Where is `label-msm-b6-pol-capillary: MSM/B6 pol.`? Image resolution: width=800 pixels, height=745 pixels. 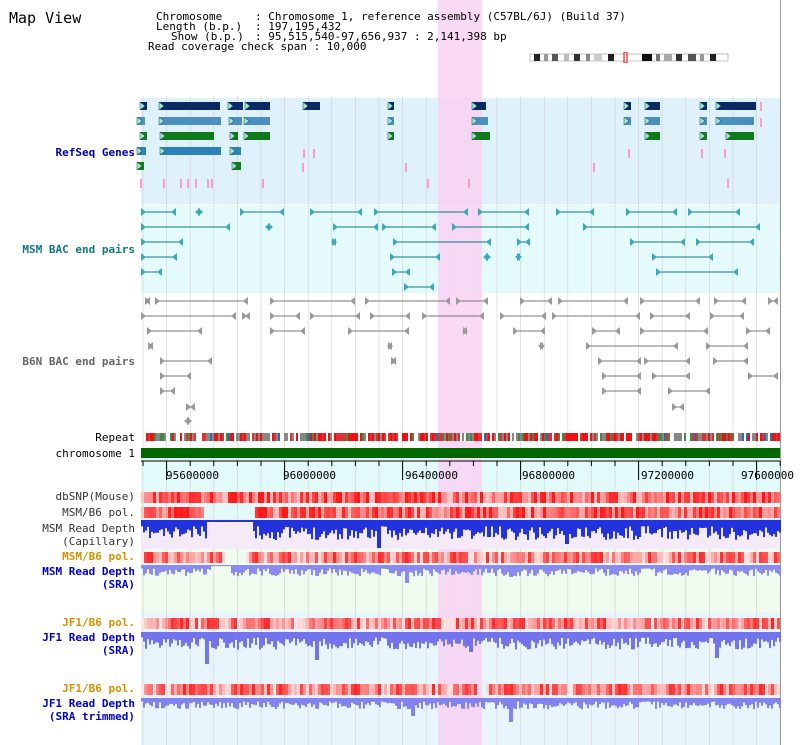
label-msm-b6-pol-capillary: MSM/B6 pol. is located at coordinates (98, 512).